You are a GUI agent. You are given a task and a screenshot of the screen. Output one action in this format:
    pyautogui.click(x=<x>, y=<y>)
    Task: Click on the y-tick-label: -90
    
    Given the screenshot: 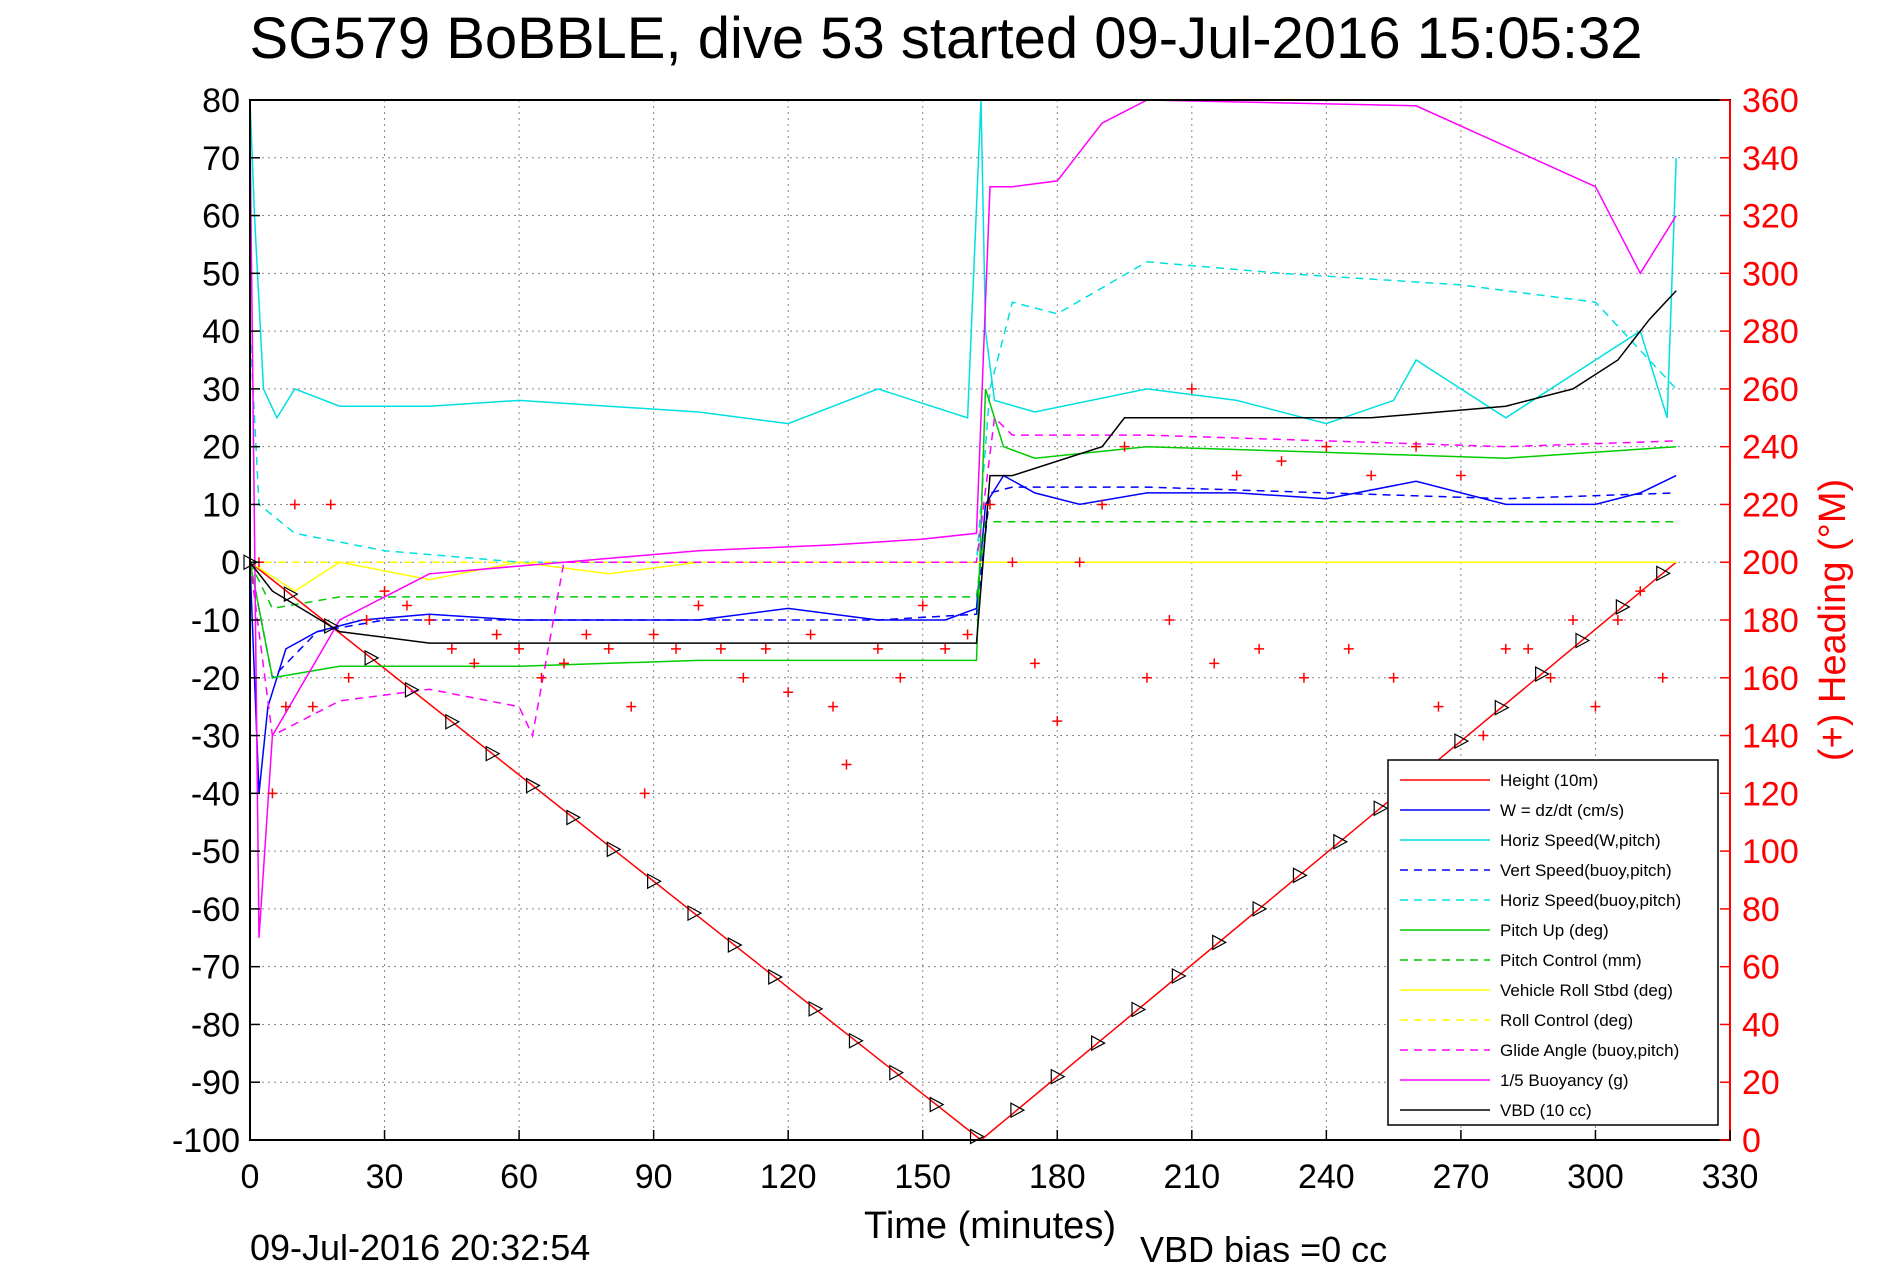 What is the action you would take?
    pyautogui.click(x=215, y=1083)
    